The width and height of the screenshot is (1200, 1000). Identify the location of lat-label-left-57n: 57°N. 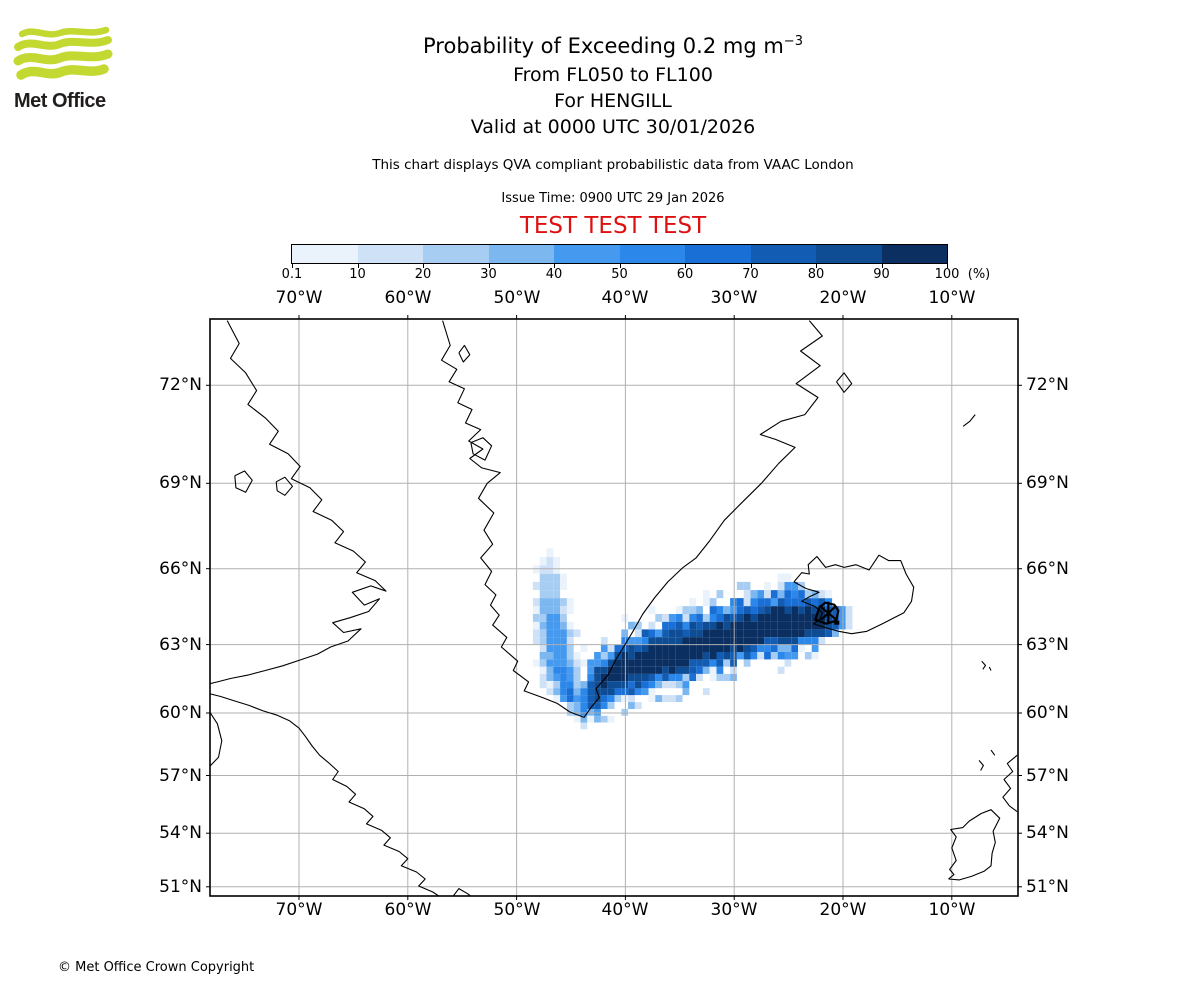
(180, 776).